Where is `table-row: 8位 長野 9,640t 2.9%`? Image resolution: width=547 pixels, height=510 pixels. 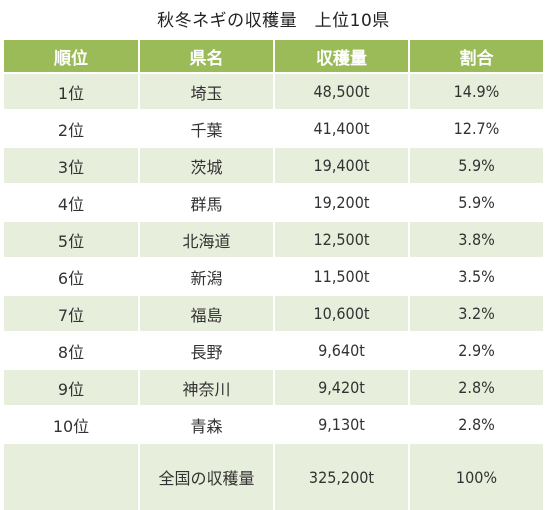 table-row: 8位 長野 9,640t 2.9% is located at coordinates (273, 350).